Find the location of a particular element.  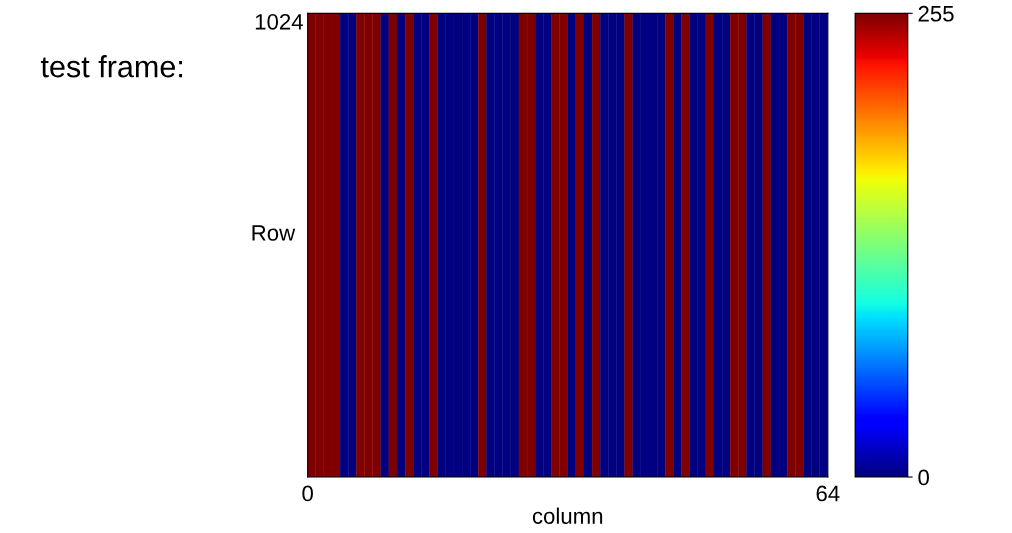

x-axis-title: column is located at coordinates (567, 515).